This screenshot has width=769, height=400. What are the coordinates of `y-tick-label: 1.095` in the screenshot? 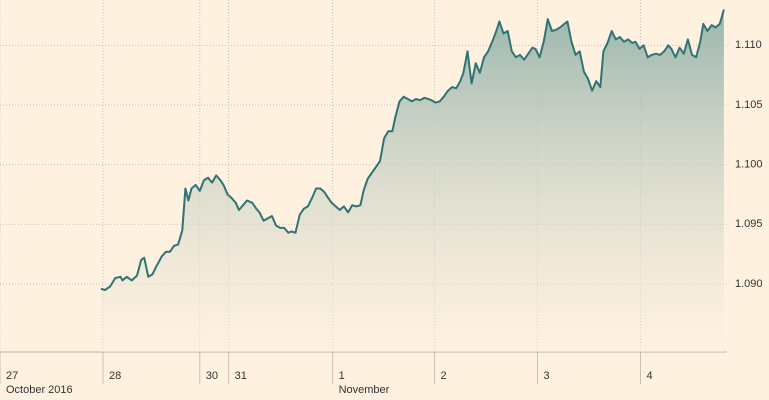 It's located at (749, 224).